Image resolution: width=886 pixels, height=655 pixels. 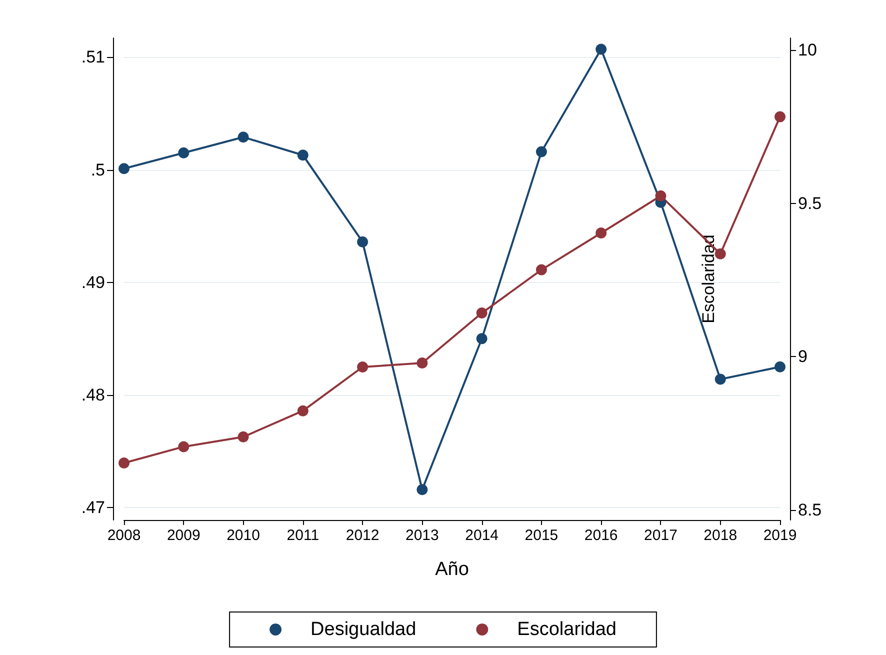 What do you see at coordinates (482, 535) in the screenshot?
I see `x-tick-label: 2014` at bounding box center [482, 535].